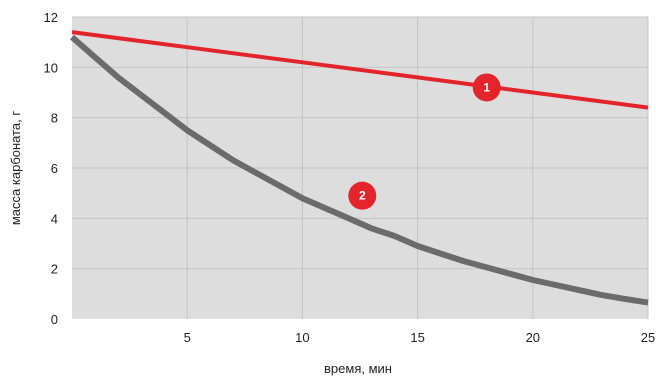  I want to click on series-marker-label: 2, so click(362, 196).